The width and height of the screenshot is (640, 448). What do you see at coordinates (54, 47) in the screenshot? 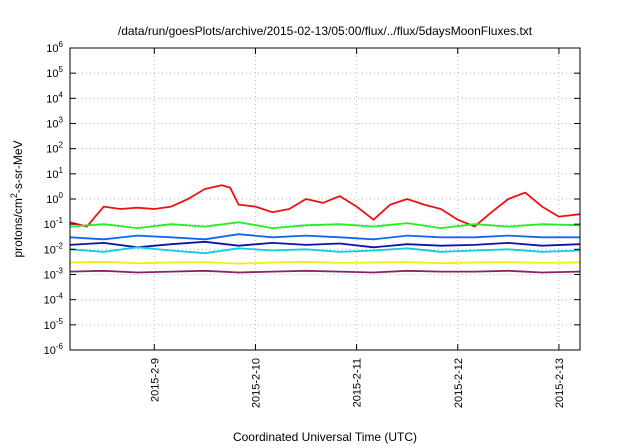
I see `y-tick-label: 10⁶` at bounding box center [54, 47].